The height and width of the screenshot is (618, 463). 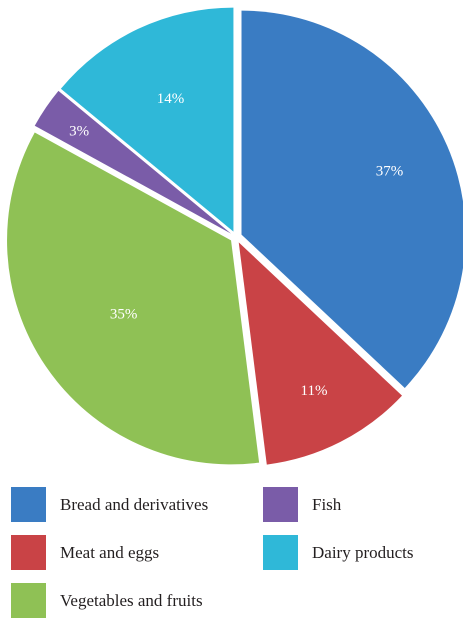 I want to click on legend-label-fish: Fish, so click(x=327, y=504).